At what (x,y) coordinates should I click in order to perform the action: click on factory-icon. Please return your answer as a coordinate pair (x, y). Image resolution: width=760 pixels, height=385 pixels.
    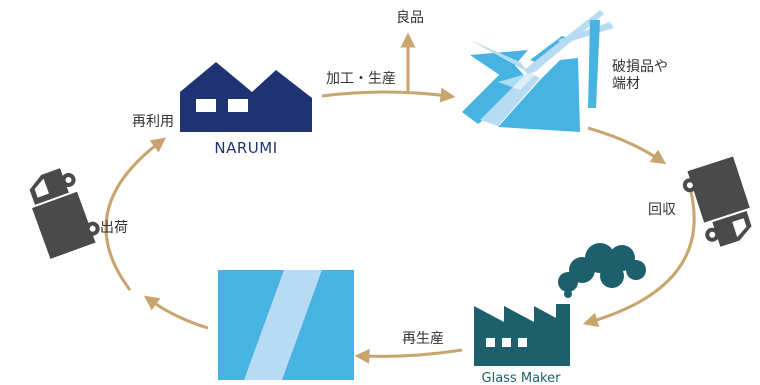
    Looking at the image, I should click on (560, 304).